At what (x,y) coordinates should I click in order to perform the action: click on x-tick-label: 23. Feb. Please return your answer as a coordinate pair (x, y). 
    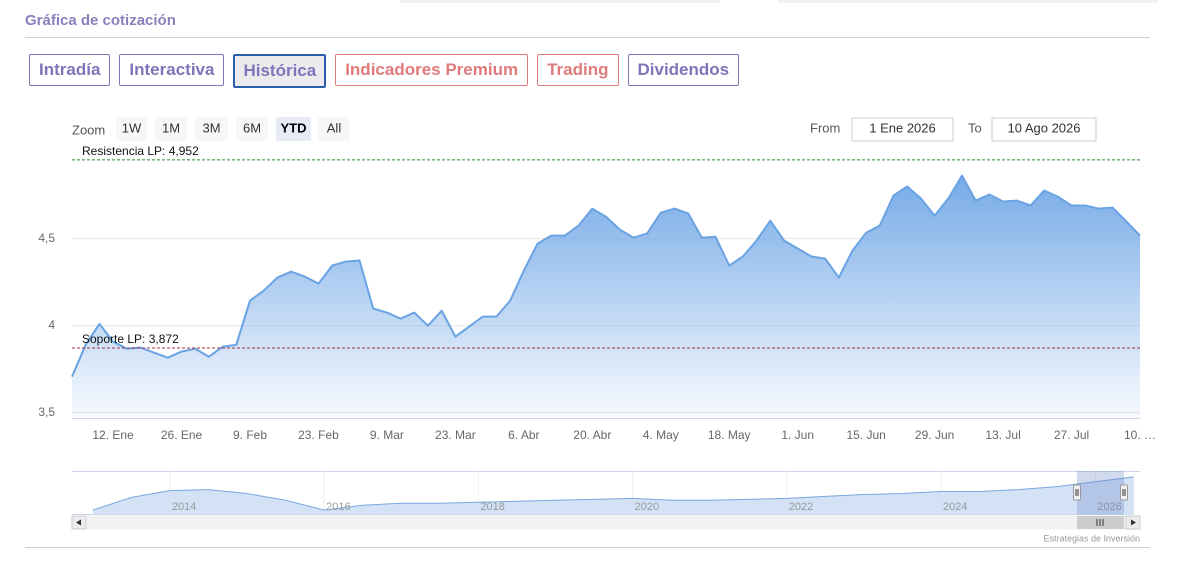
    Looking at the image, I should click on (318, 435).